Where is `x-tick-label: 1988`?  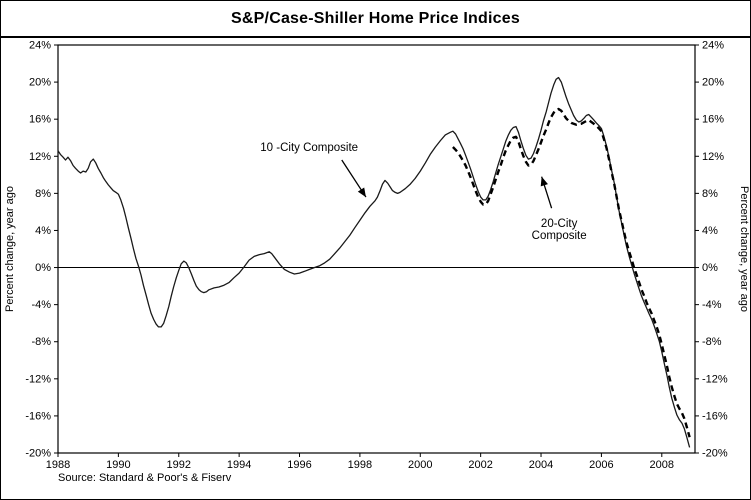 x-tick-label: 1988 is located at coordinates (58, 465).